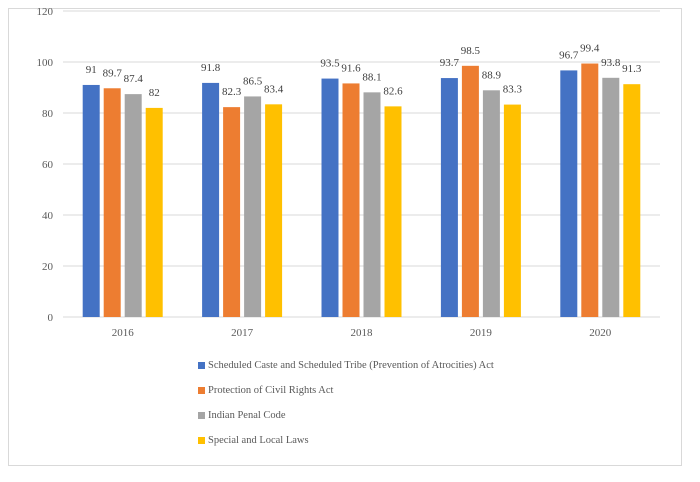 The height and width of the screenshot is (482, 700). What do you see at coordinates (123, 333) in the screenshot?
I see `x-tick-label: 2016` at bounding box center [123, 333].